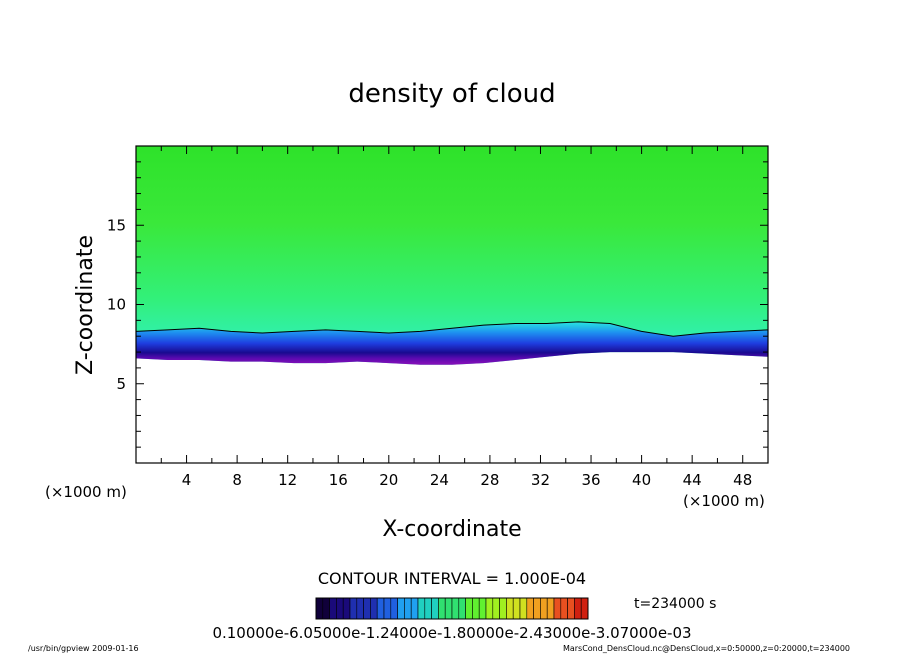  What do you see at coordinates (121, 384) in the screenshot?
I see `y-tick-label: 5` at bounding box center [121, 384].